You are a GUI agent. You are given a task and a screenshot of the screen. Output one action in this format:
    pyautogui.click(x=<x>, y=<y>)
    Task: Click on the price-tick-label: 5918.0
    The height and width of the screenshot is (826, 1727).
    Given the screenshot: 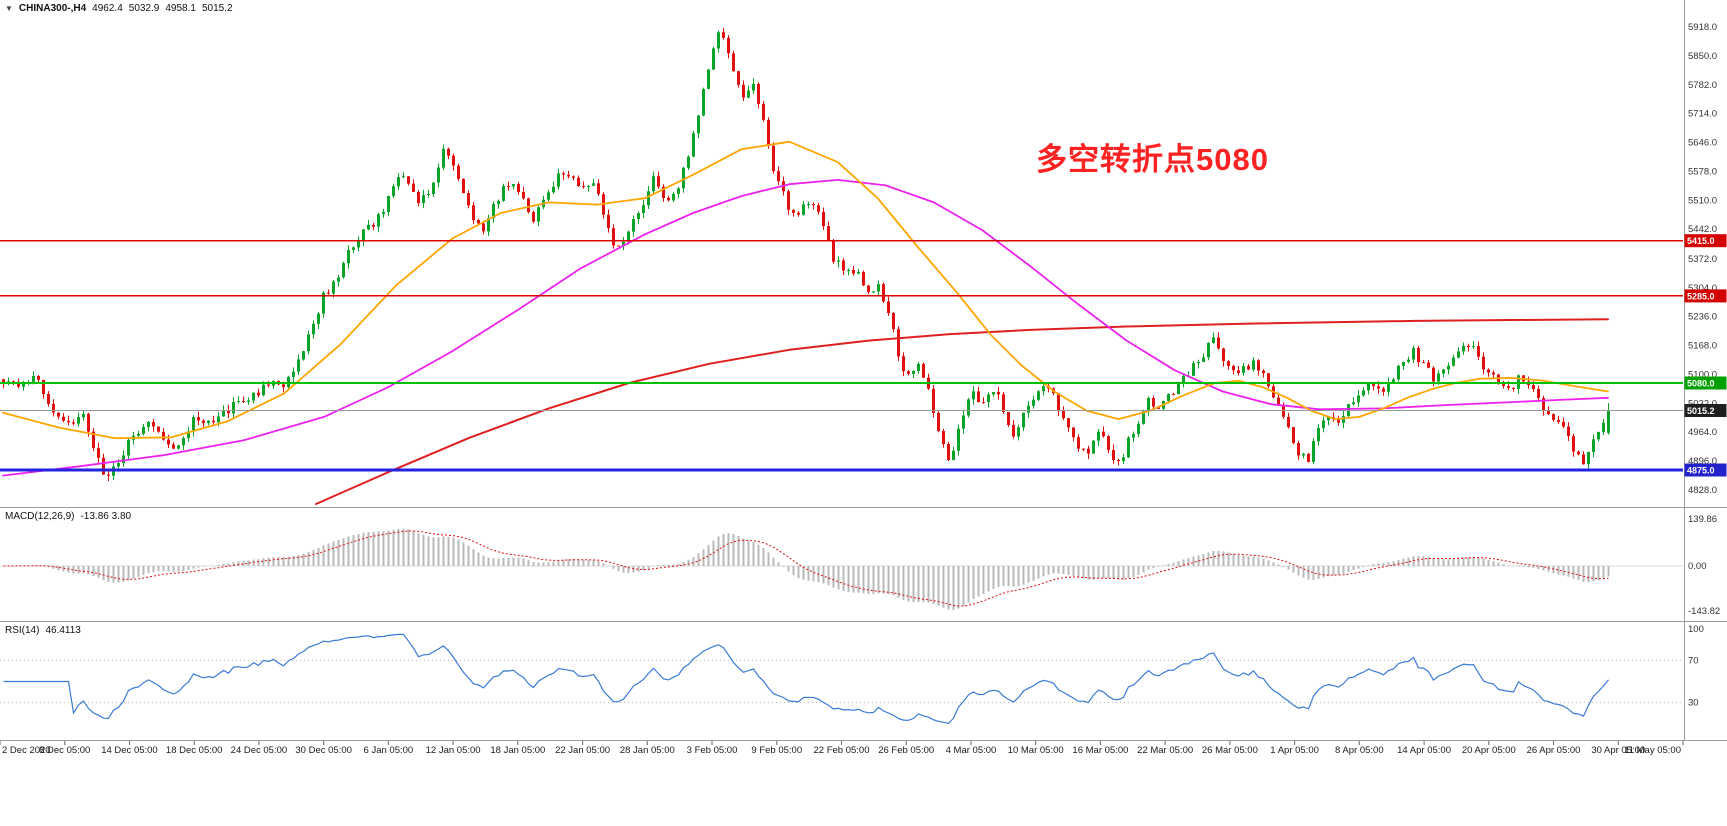 What is the action you would take?
    pyautogui.click(x=1702, y=27)
    